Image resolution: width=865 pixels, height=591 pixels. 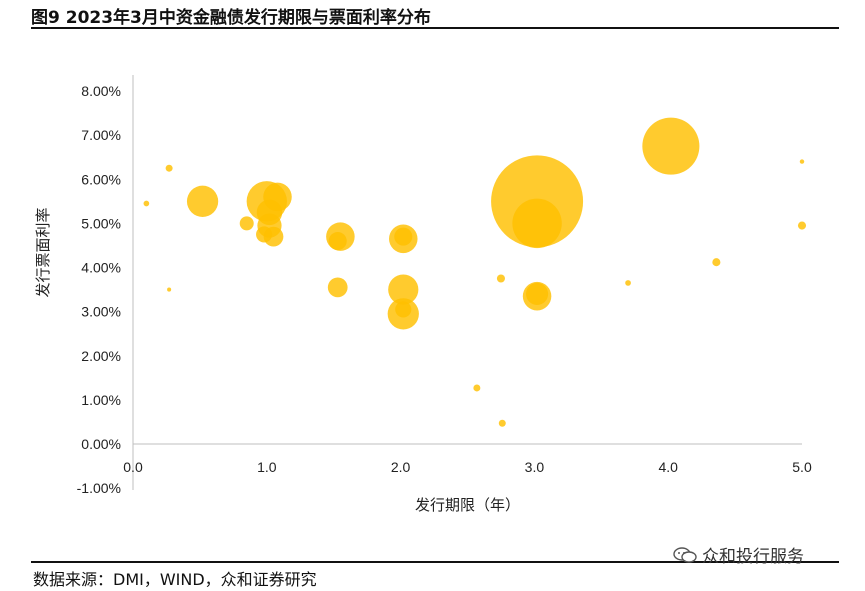 What do you see at coordinates (43, 252) in the screenshot?
I see `y-axis-title: 发行票面利率` at bounding box center [43, 252].